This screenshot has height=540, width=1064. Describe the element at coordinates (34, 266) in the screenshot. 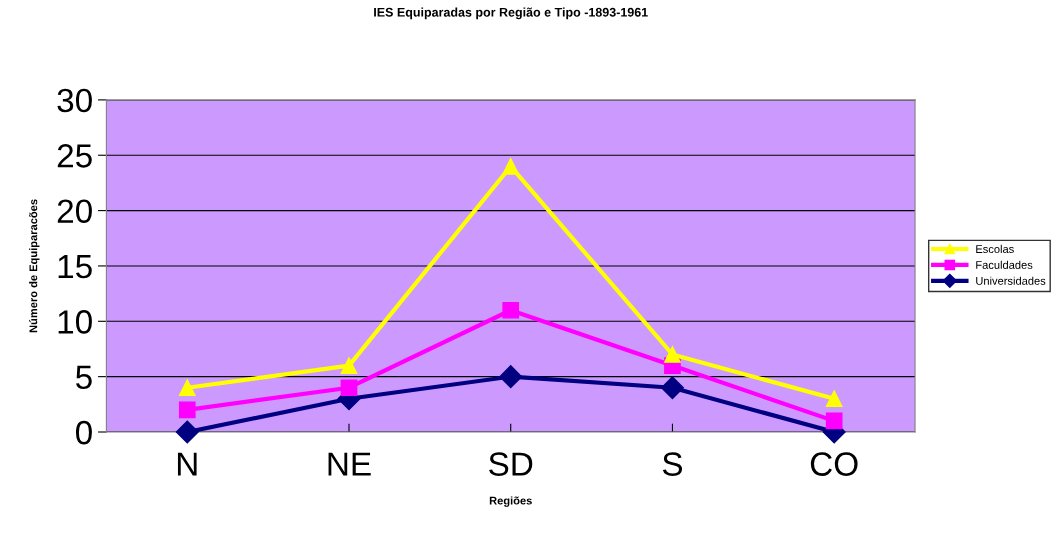

I see `y-axis-title: Número de Equiparacões` at that location.